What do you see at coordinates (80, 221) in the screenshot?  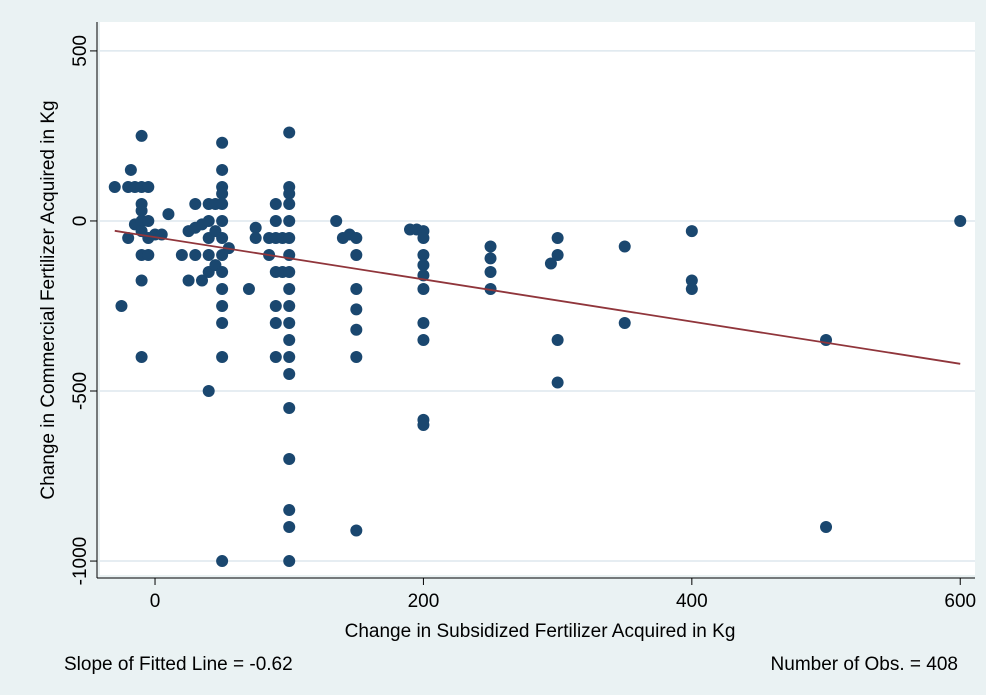 I see `y-tick-label: 0` at bounding box center [80, 221].